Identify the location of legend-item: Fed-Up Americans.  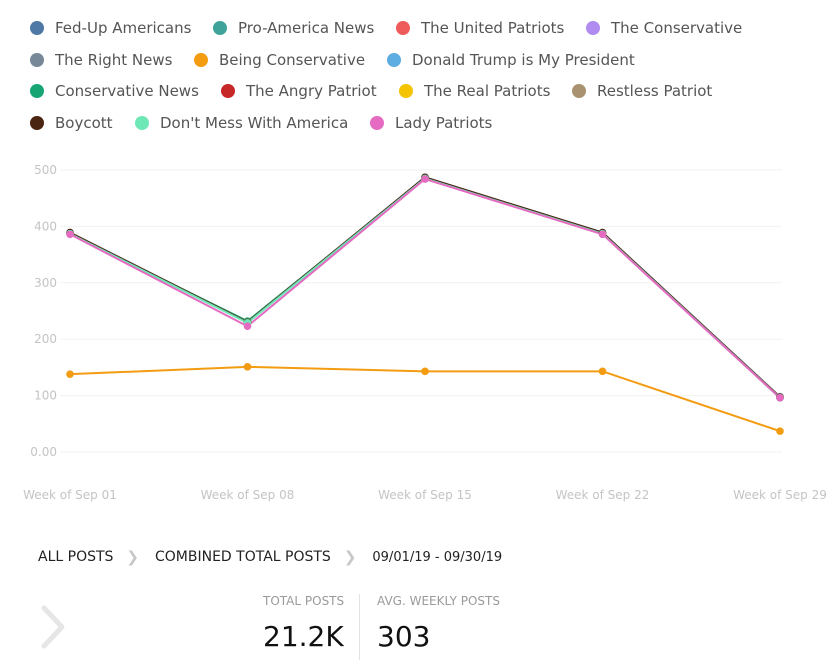
(110, 28).